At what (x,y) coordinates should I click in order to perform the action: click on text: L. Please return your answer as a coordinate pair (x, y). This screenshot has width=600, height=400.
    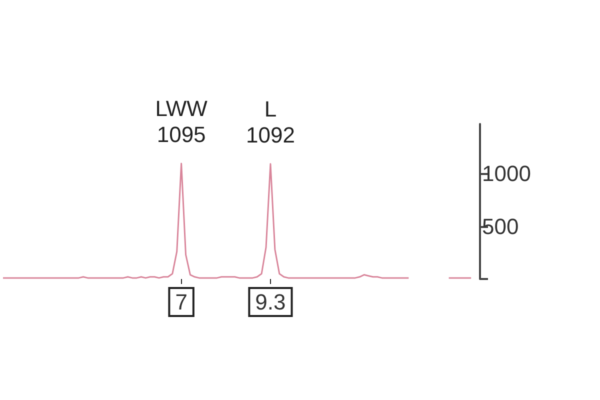
    Looking at the image, I should click on (270, 109).